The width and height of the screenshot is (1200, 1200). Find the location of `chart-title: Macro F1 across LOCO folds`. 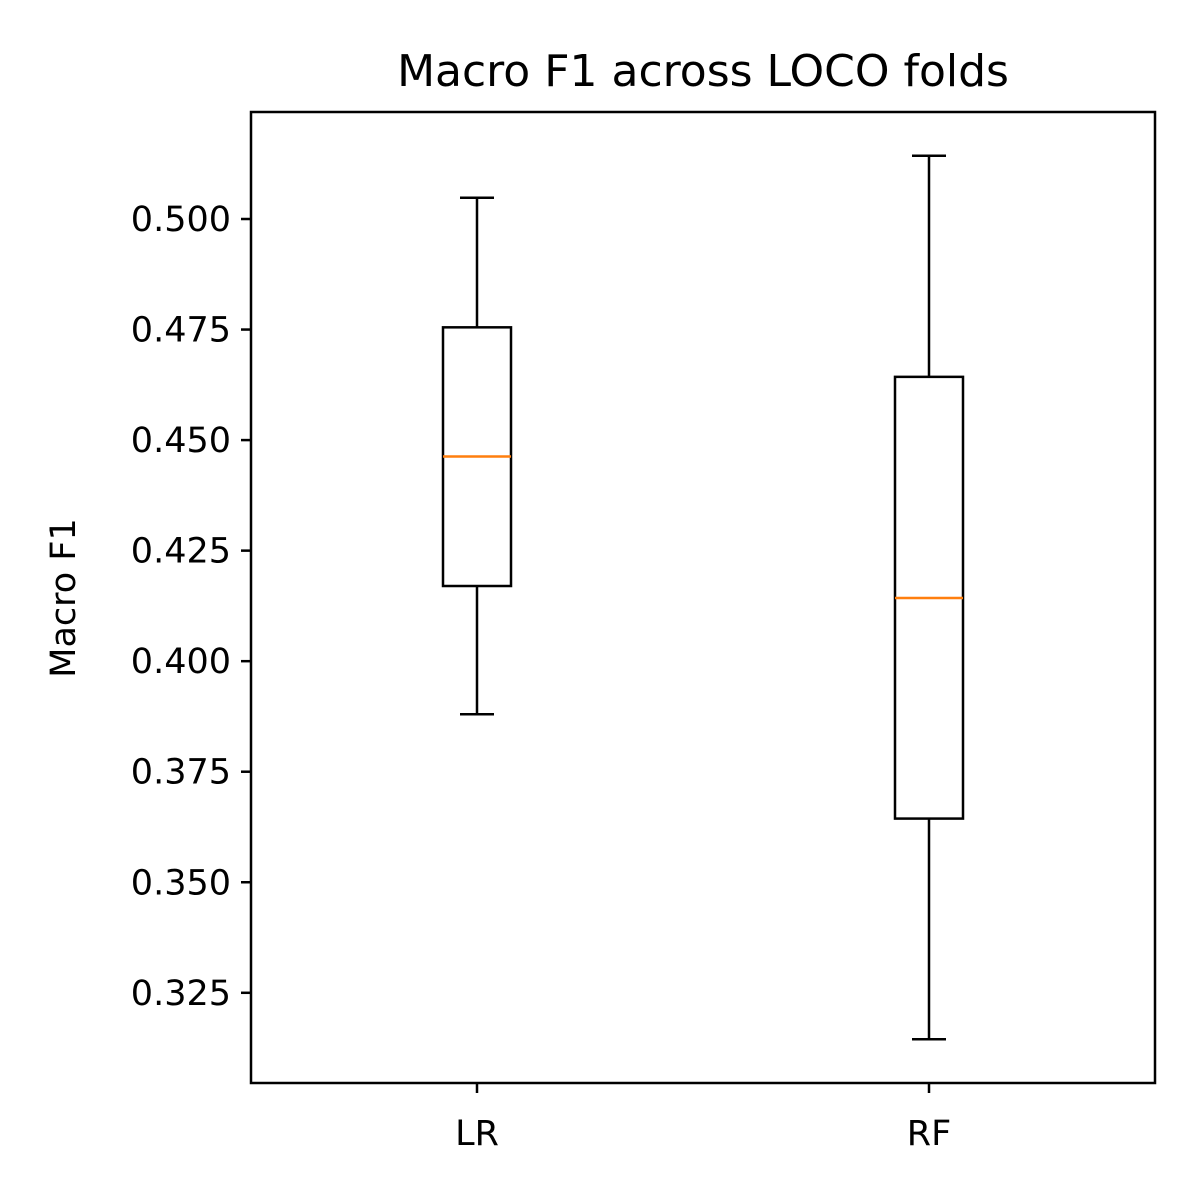

chart-title: Macro F1 across LOCO folds is located at coordinates (703, 71).